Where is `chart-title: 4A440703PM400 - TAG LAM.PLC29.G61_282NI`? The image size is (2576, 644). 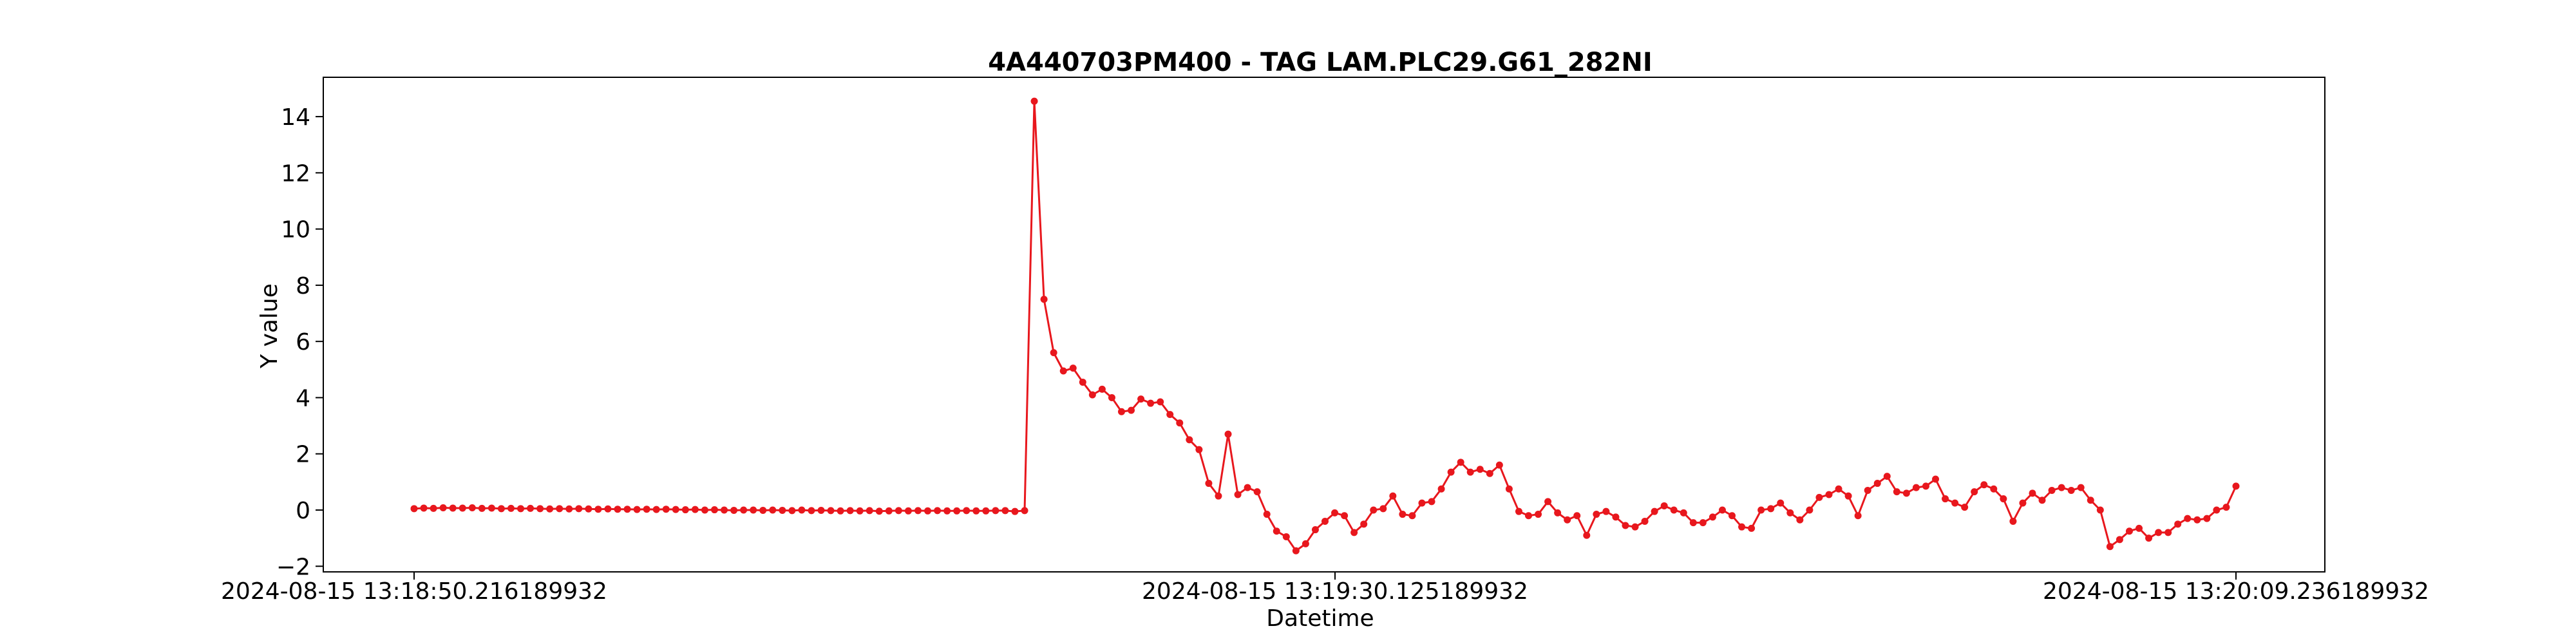 chart-title: 4A440703PM400 - TAG LAM.PLC29.G61_282NI is located at coordinates (1320, 62).